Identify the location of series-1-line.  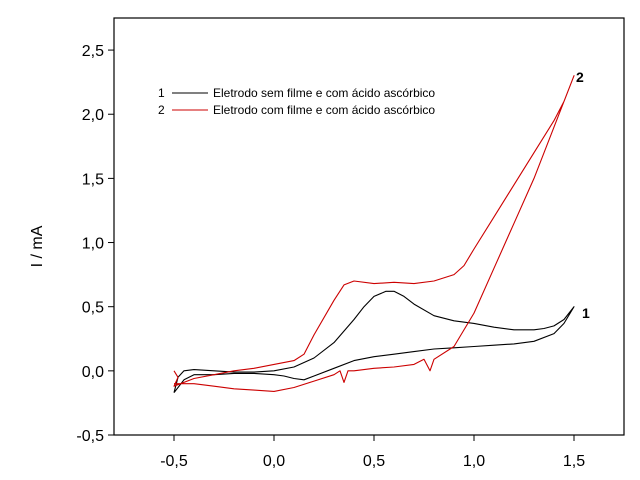
(374, 342).